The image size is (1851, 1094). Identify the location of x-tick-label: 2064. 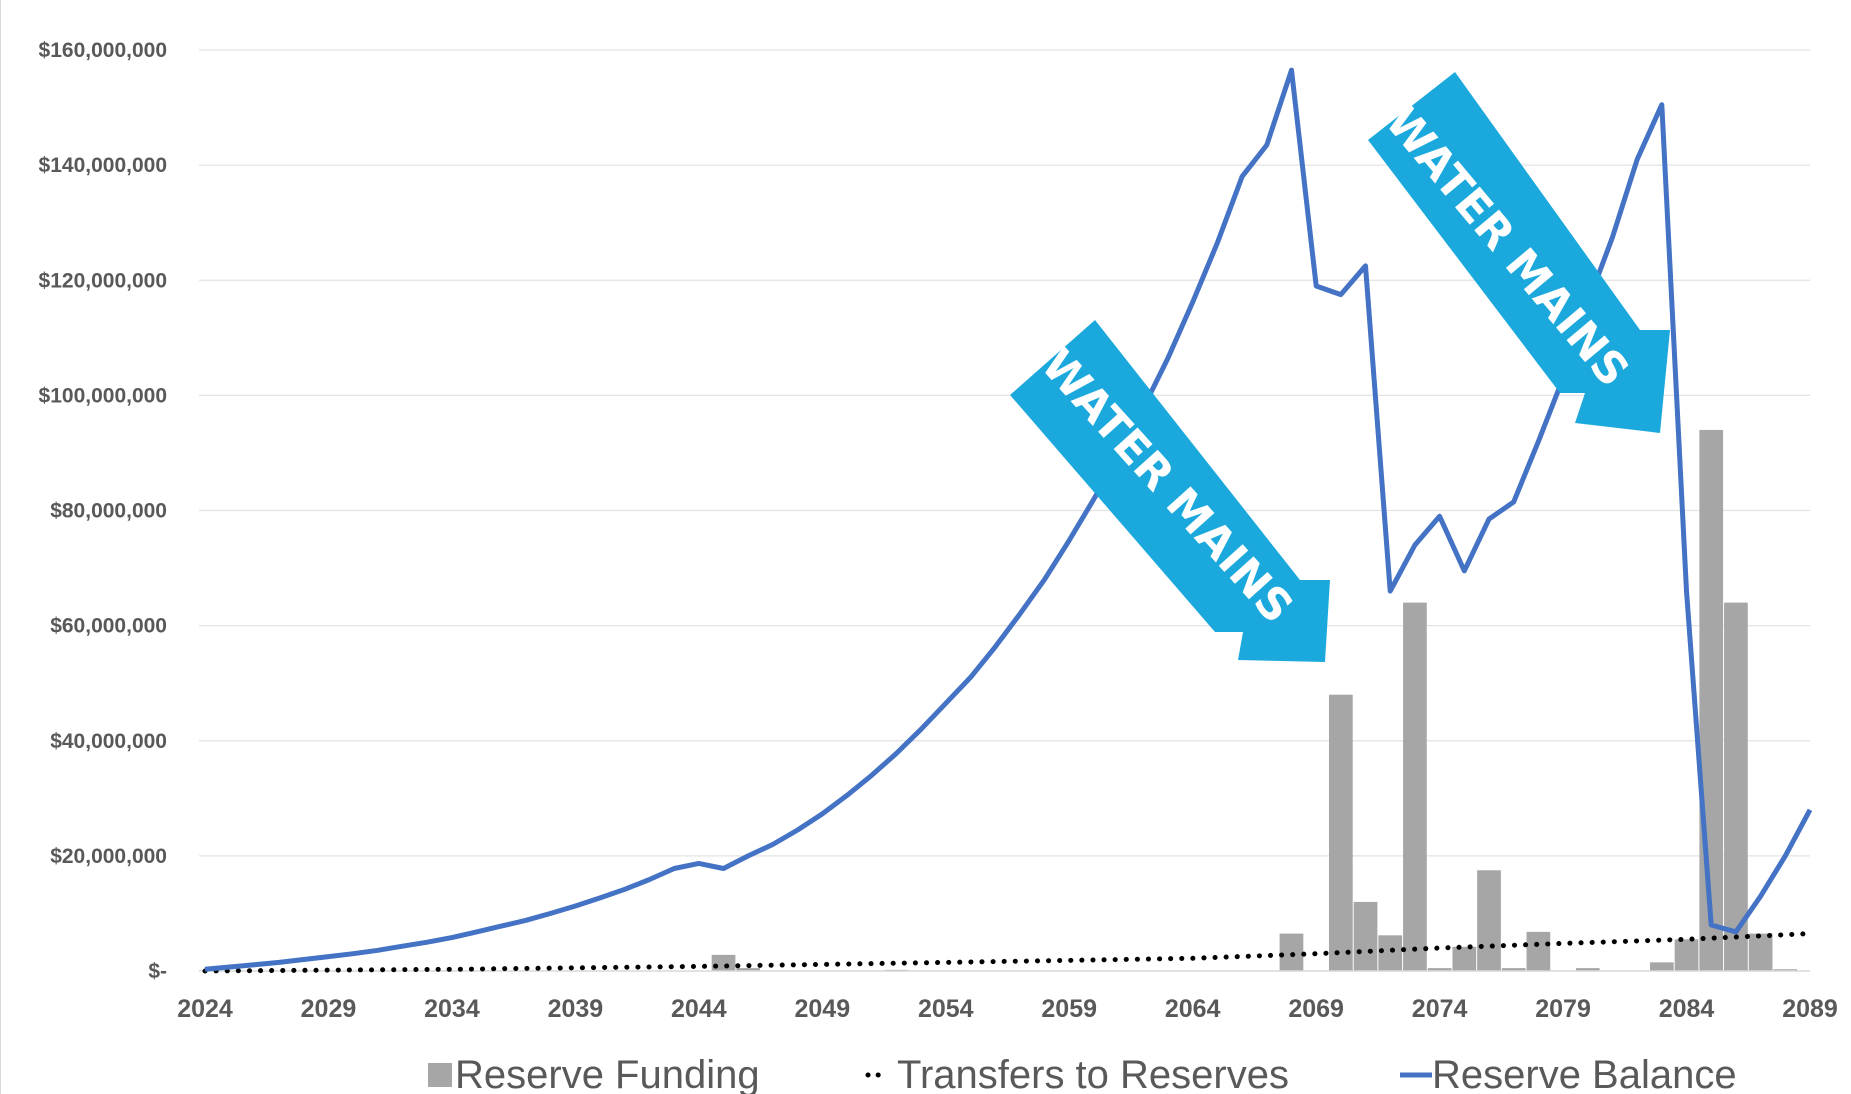
(1193, 1009).